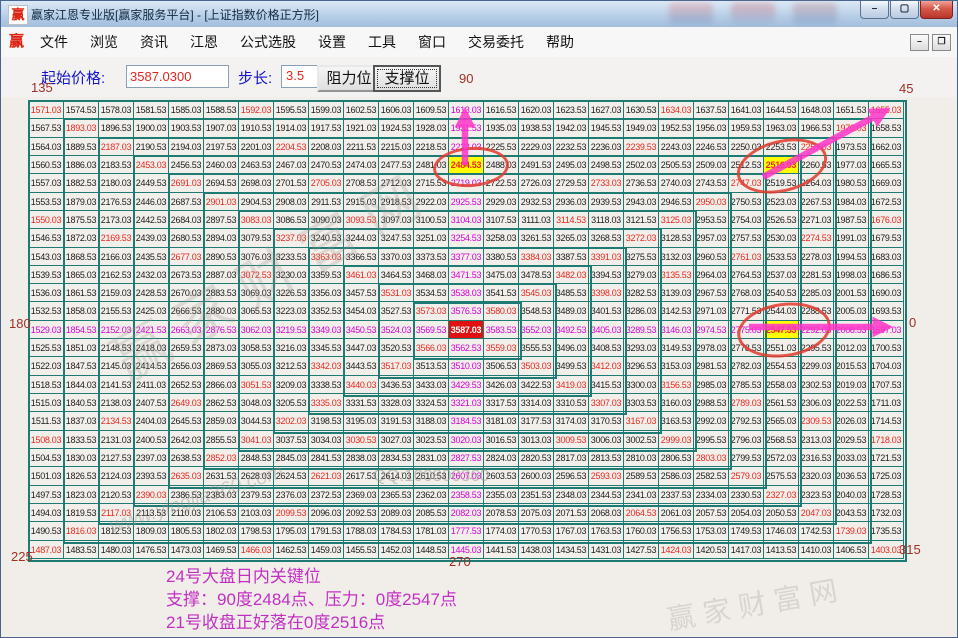 This screenshot has width=958, height=638. Describe the element at coordinates (501, 275) in the screenshot. I see `price-cell: 3475.03` at that location.